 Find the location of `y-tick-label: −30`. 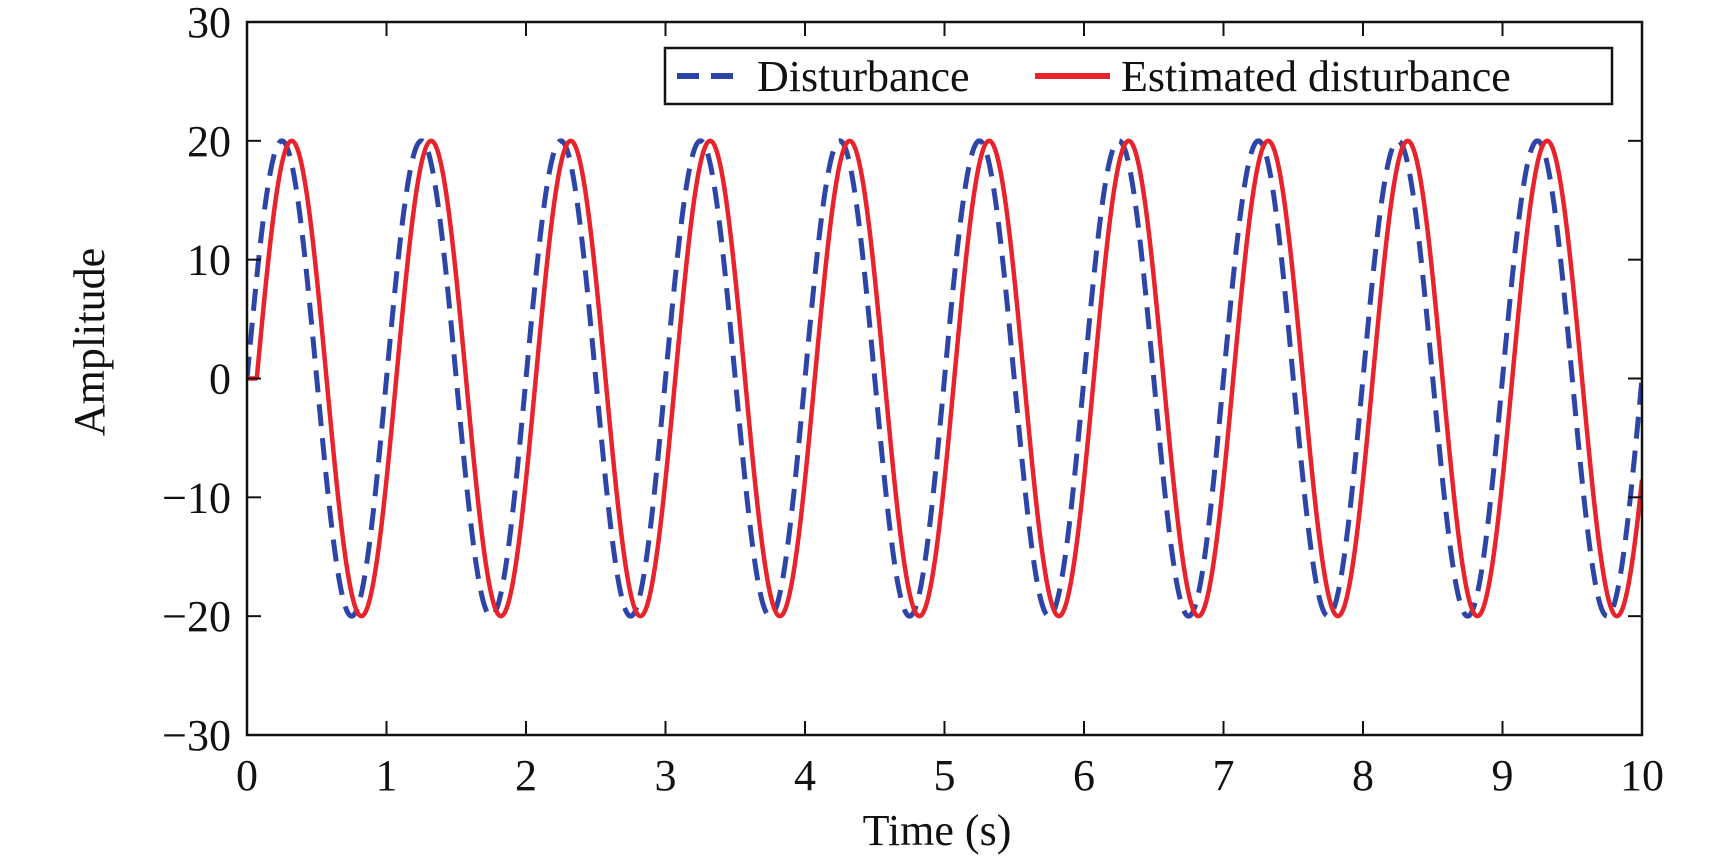

y-tick-label: −30 is located at coordinates (196, 735).